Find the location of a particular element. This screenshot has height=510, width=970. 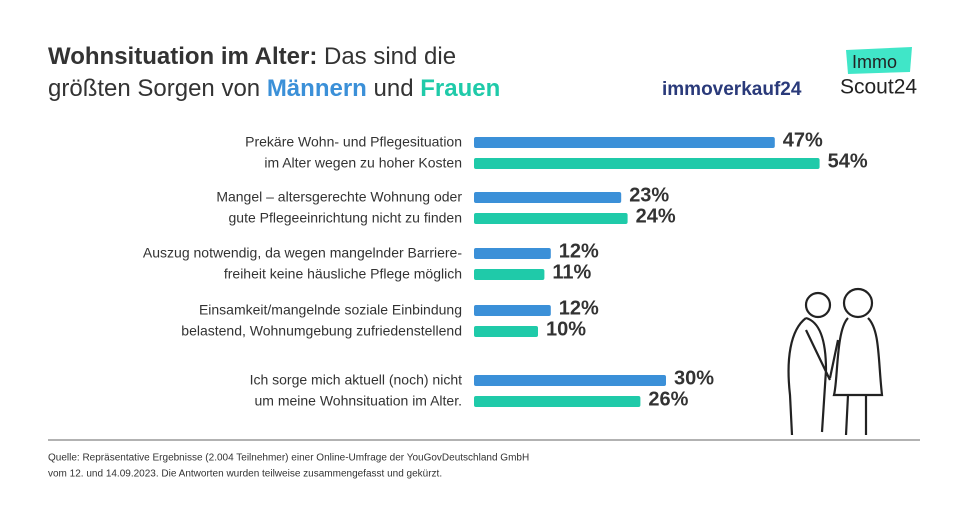

category-label: Einsamkeit/mangelnde soziale Einbindung is located at coordinates (330, 310).